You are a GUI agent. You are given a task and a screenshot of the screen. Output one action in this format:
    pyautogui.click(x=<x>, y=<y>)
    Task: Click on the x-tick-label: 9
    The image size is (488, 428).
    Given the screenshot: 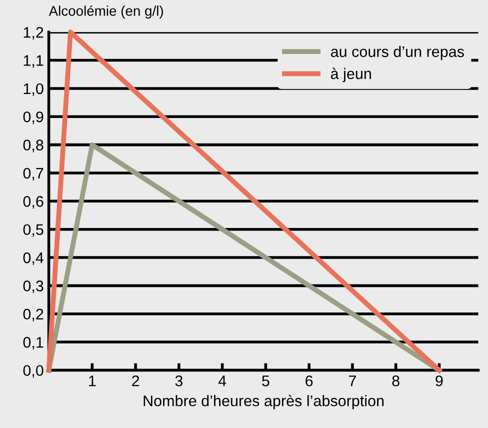 What is the action you would take?
    pyautogui.click(x=439, y=380)
    